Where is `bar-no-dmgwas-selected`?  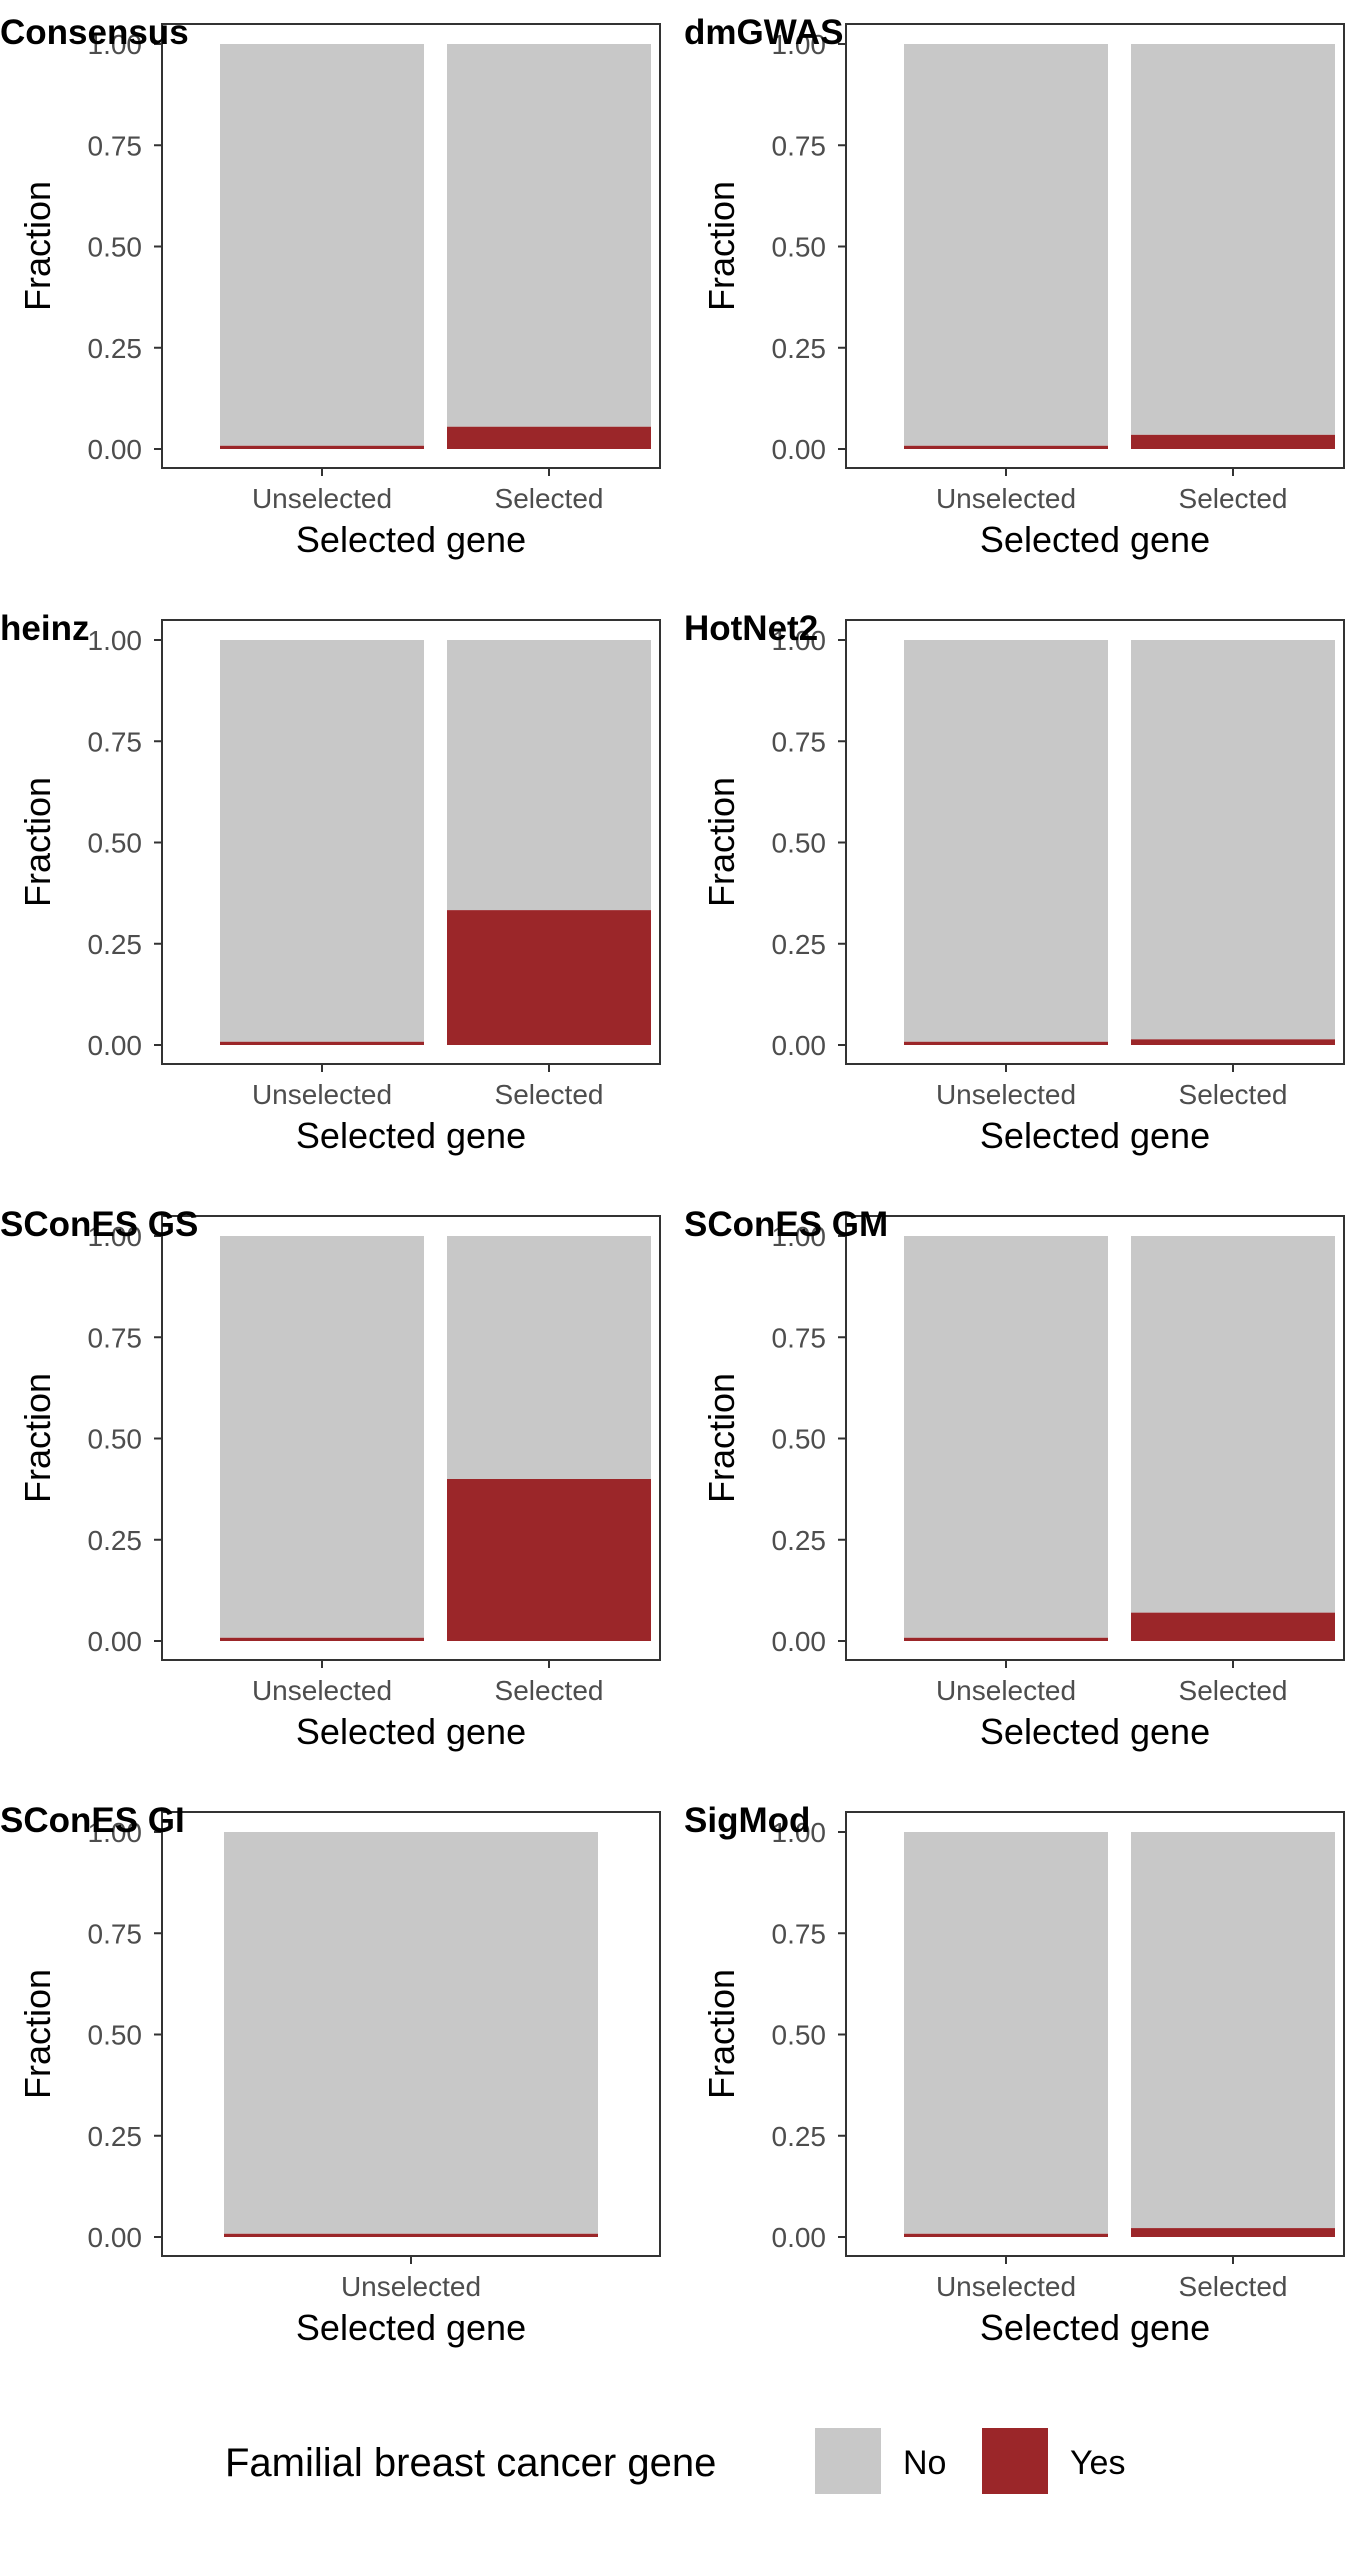
bar-no-dmgwas-selected is located at coordinates (1233, 239).